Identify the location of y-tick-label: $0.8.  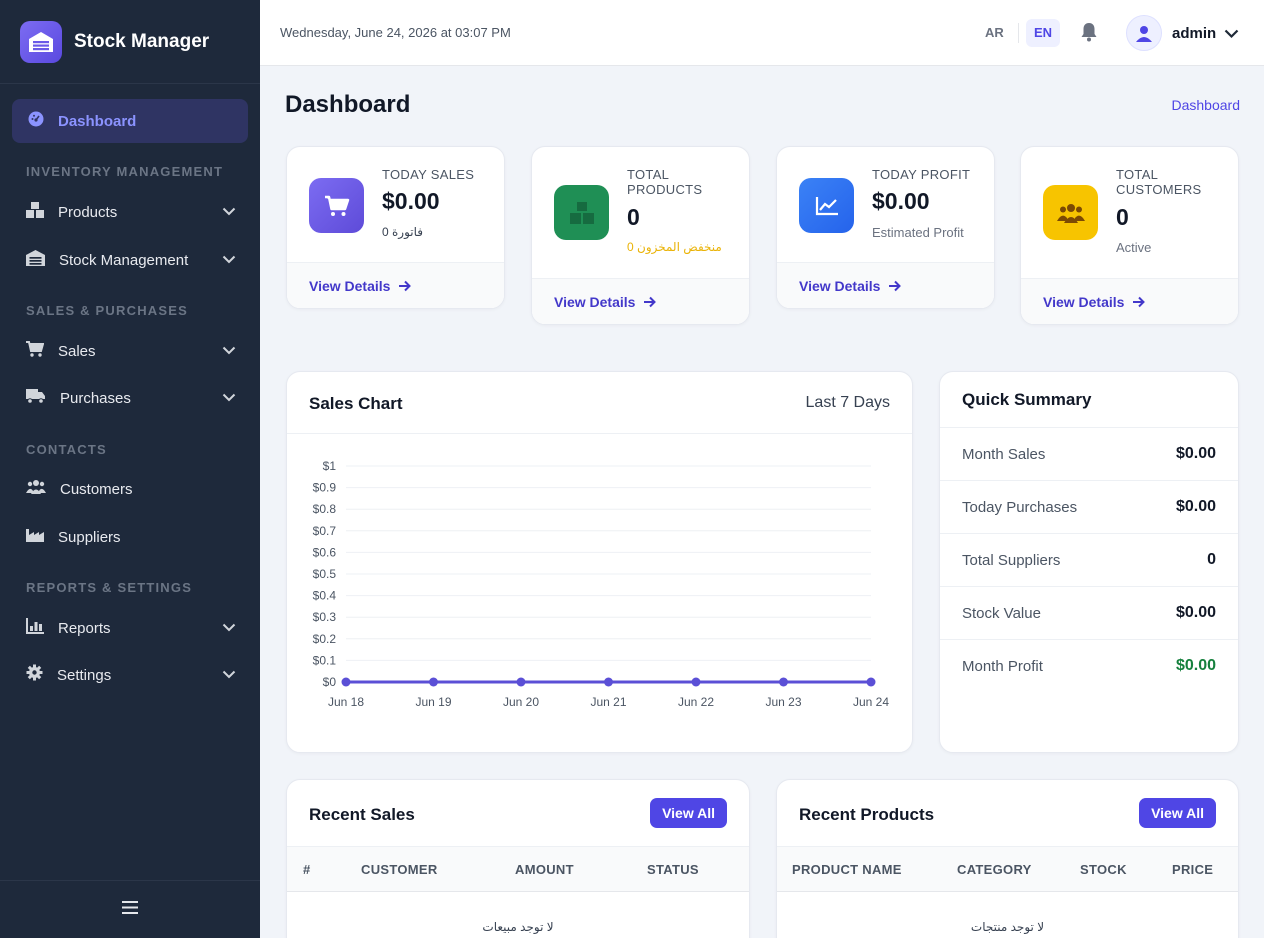
(325, 509).